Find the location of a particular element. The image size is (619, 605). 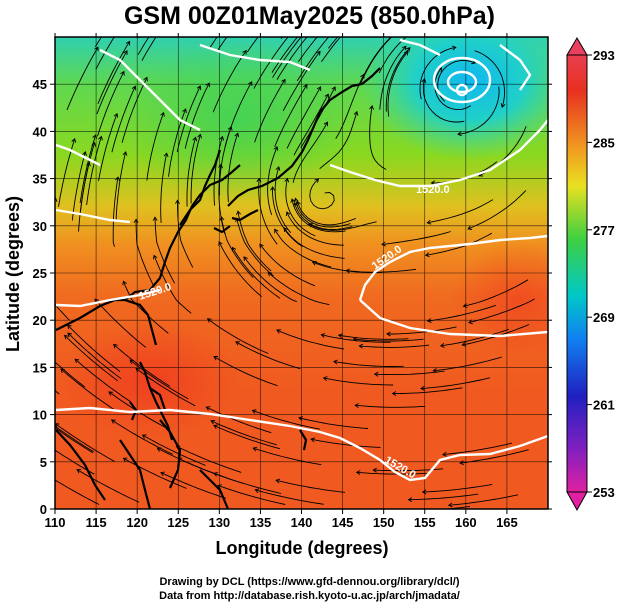

lon-tick-label: 125 is located at coordinates (178, 522).